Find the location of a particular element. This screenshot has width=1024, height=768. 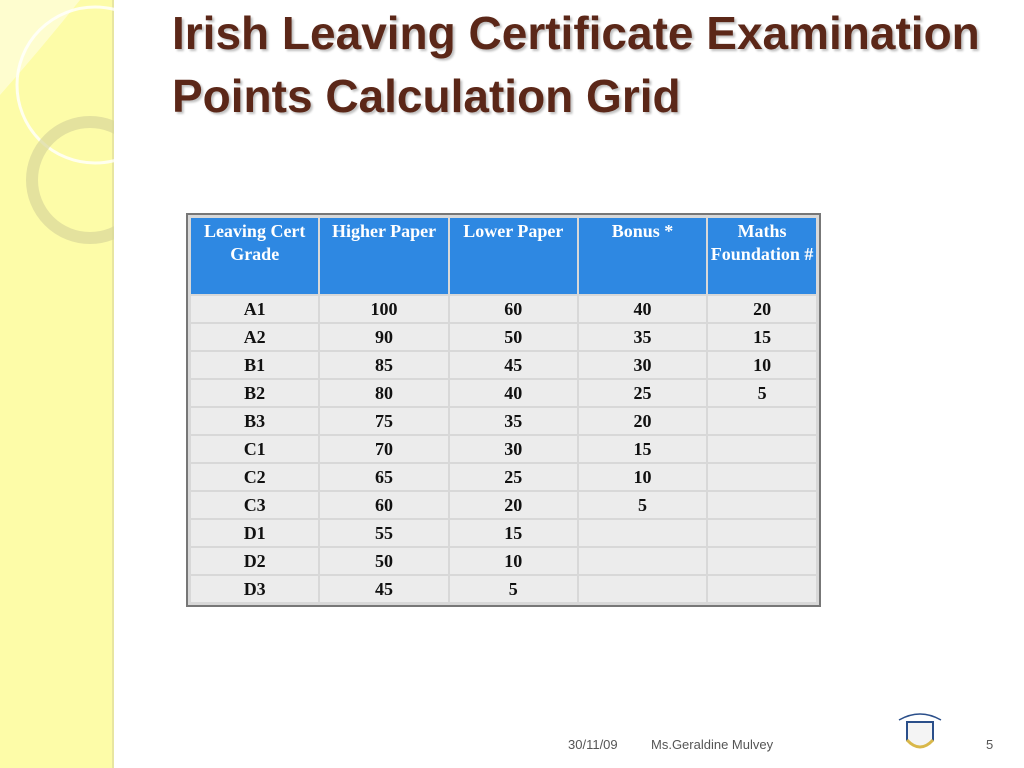

table-row: C3 60 20 5 is located at coordinates (503, 505).